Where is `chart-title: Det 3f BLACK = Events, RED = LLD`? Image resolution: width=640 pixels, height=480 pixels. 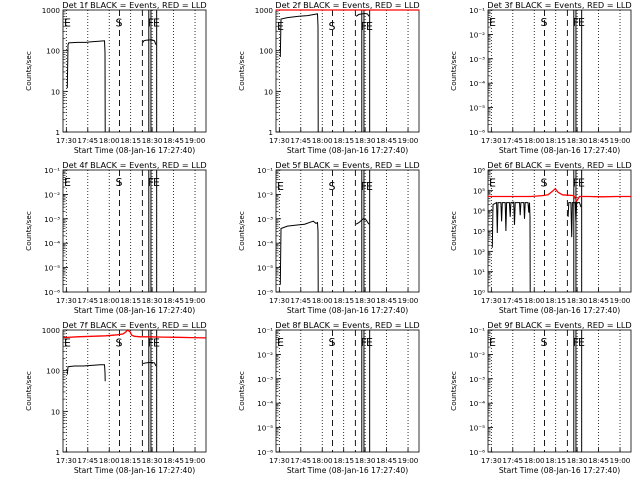
chart-title: Det 3f BLACK = Events, RED = LLD is located at coordinates (559, 5).